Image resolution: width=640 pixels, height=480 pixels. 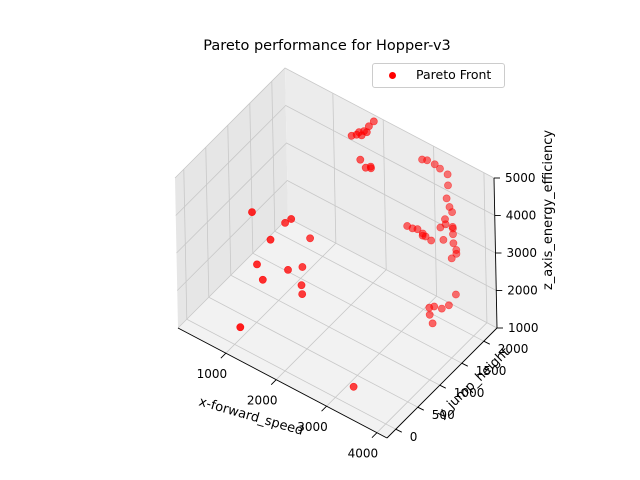 What do you see at coordinates (469, 393) in the screenshot?
I see `y-tick-label: 1000` at bounding box center [469, 393].